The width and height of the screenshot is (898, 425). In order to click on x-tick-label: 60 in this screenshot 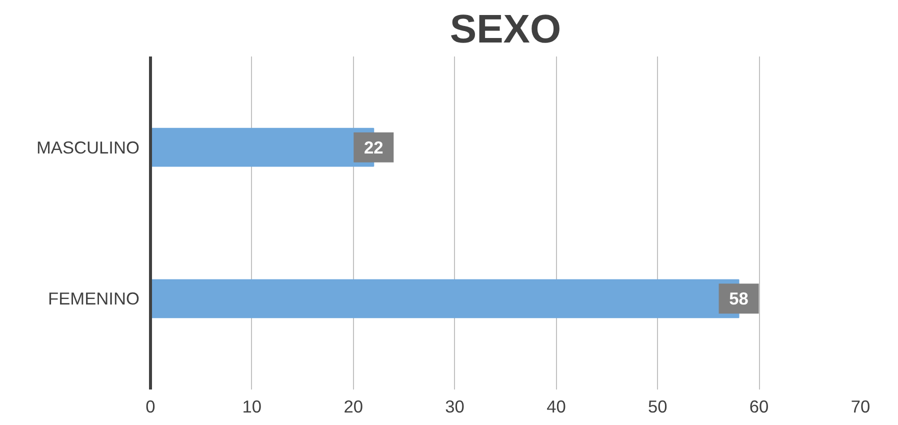, I will do `click(759, 406)`.